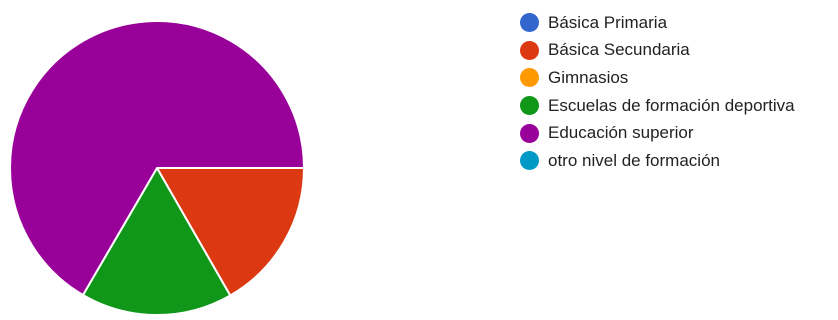  I want to click on legend-label: Gimnasios, so click(588, 77).